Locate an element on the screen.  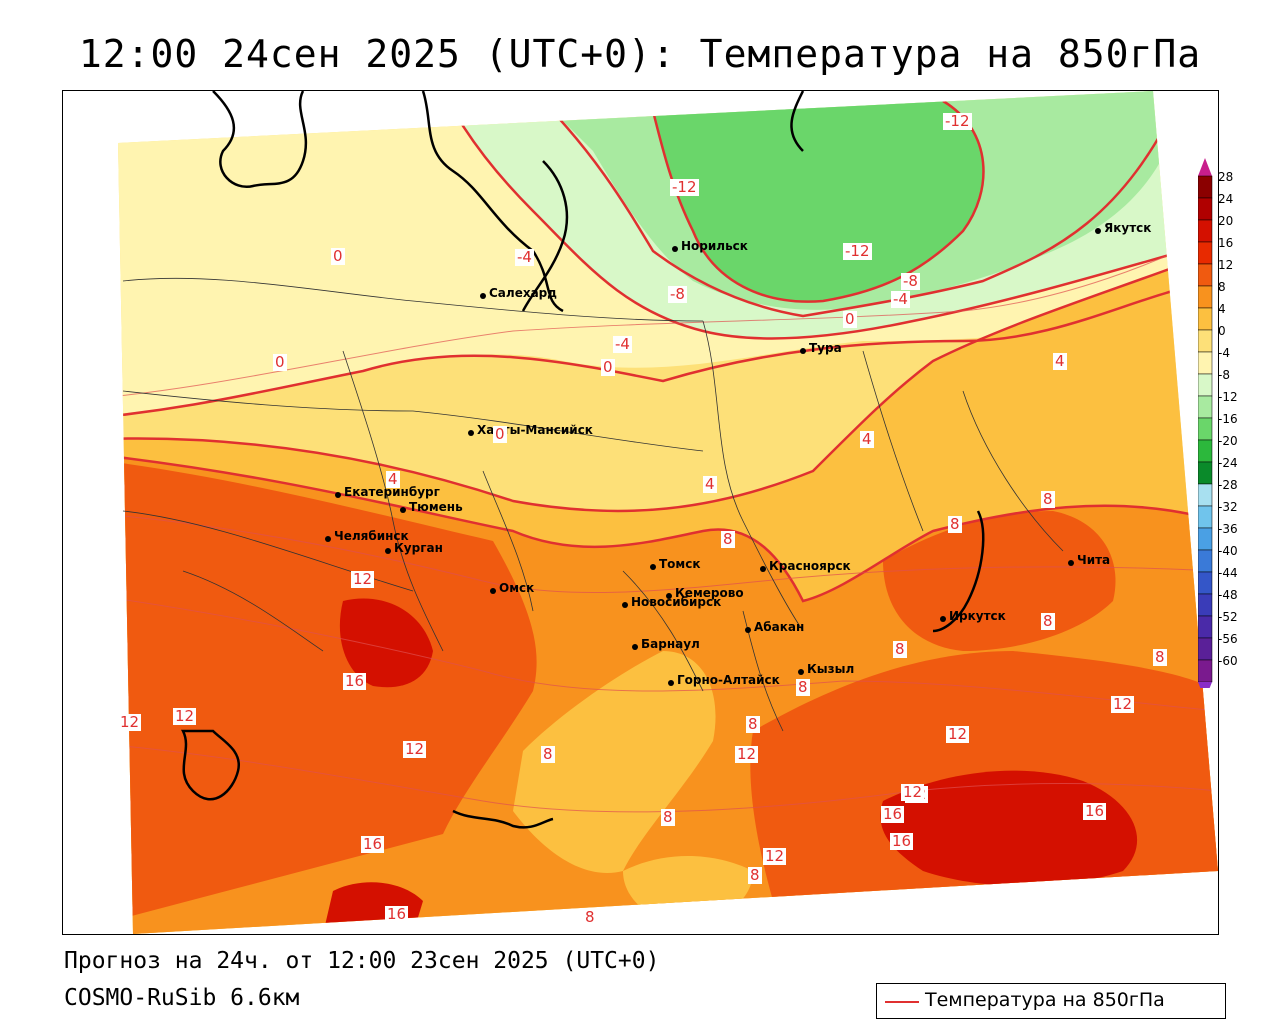
city-label: Абакан is located at coordinates (779, 627).